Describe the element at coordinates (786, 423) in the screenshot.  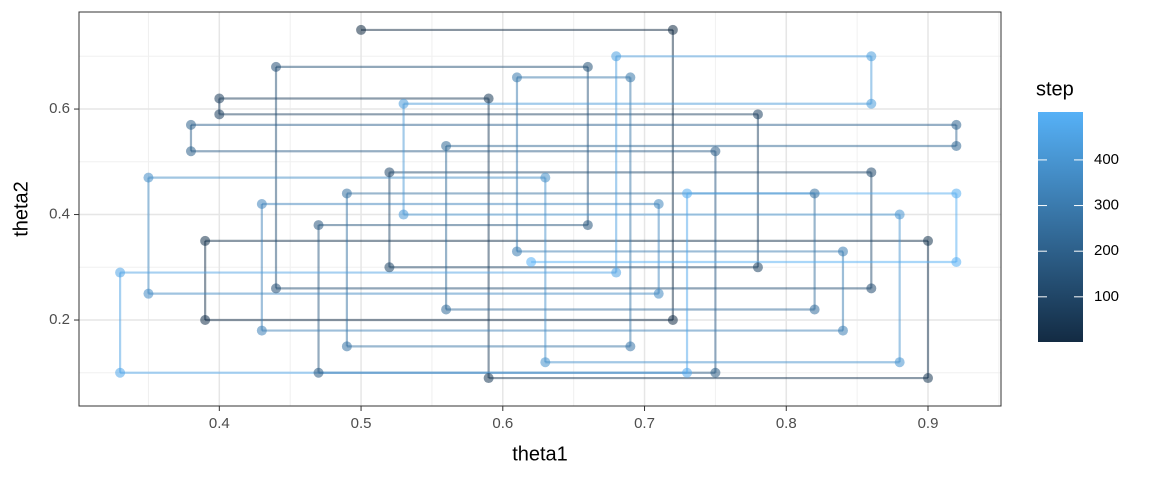
I see `x-tick-label: 0.8` at that location.